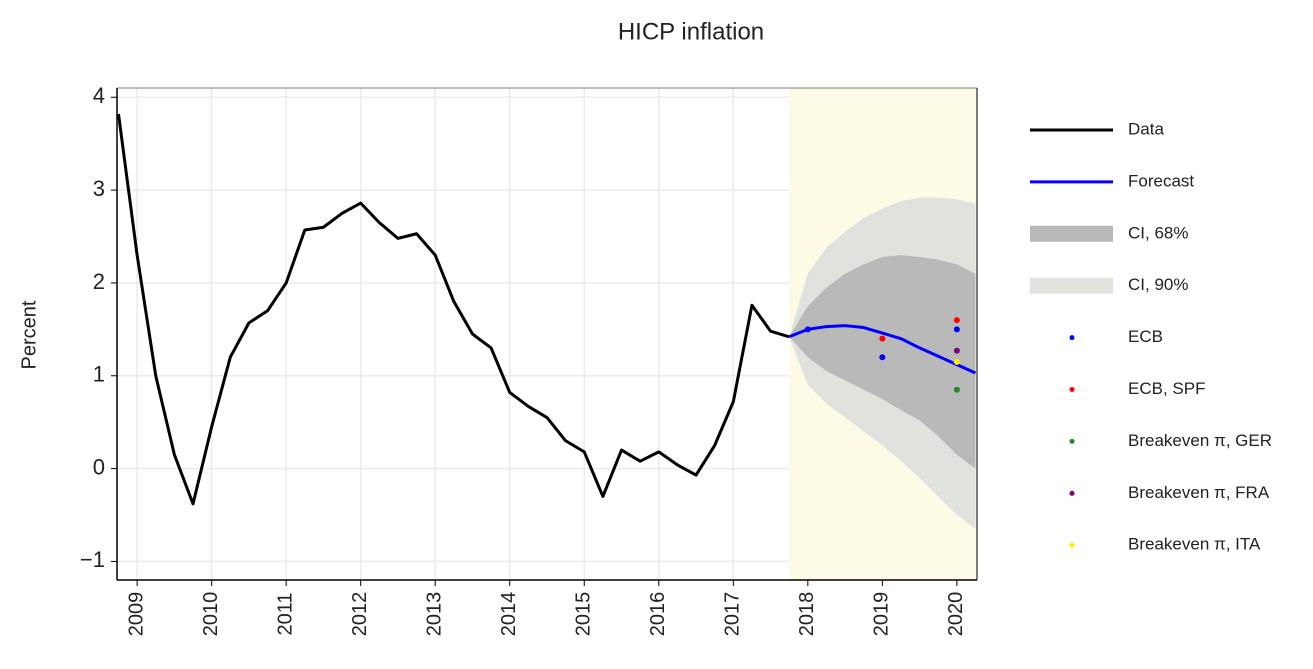 The image size is (1313, 669). What do you see at coordinates (509, 614) in the screenshot?
I see `x-tick-label: 2014` at bounding box center [509, 614].